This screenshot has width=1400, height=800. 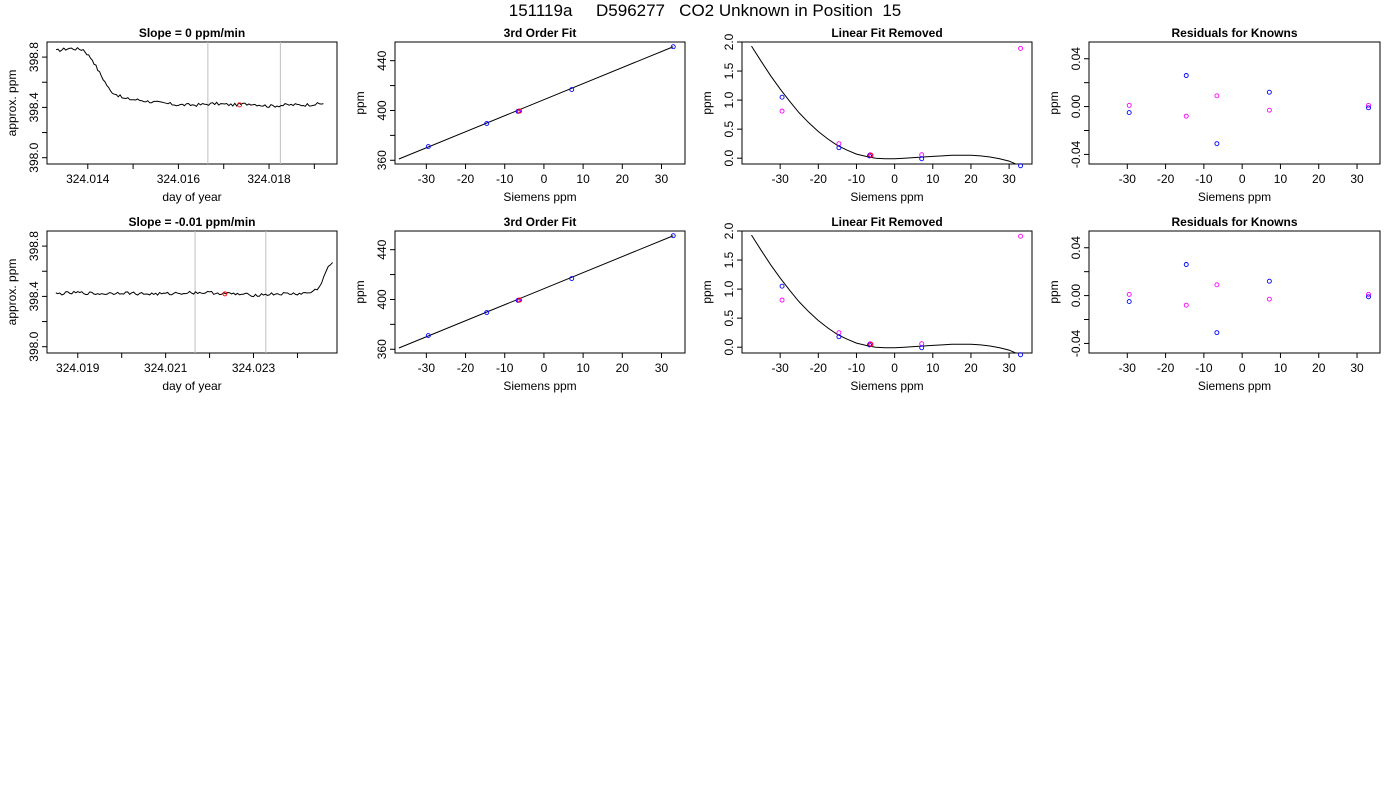 What do you see at coordinates (1076, 248) in the screenshot?
I see `y-tick-label: 0.04` at bounding box center [1076, 248].